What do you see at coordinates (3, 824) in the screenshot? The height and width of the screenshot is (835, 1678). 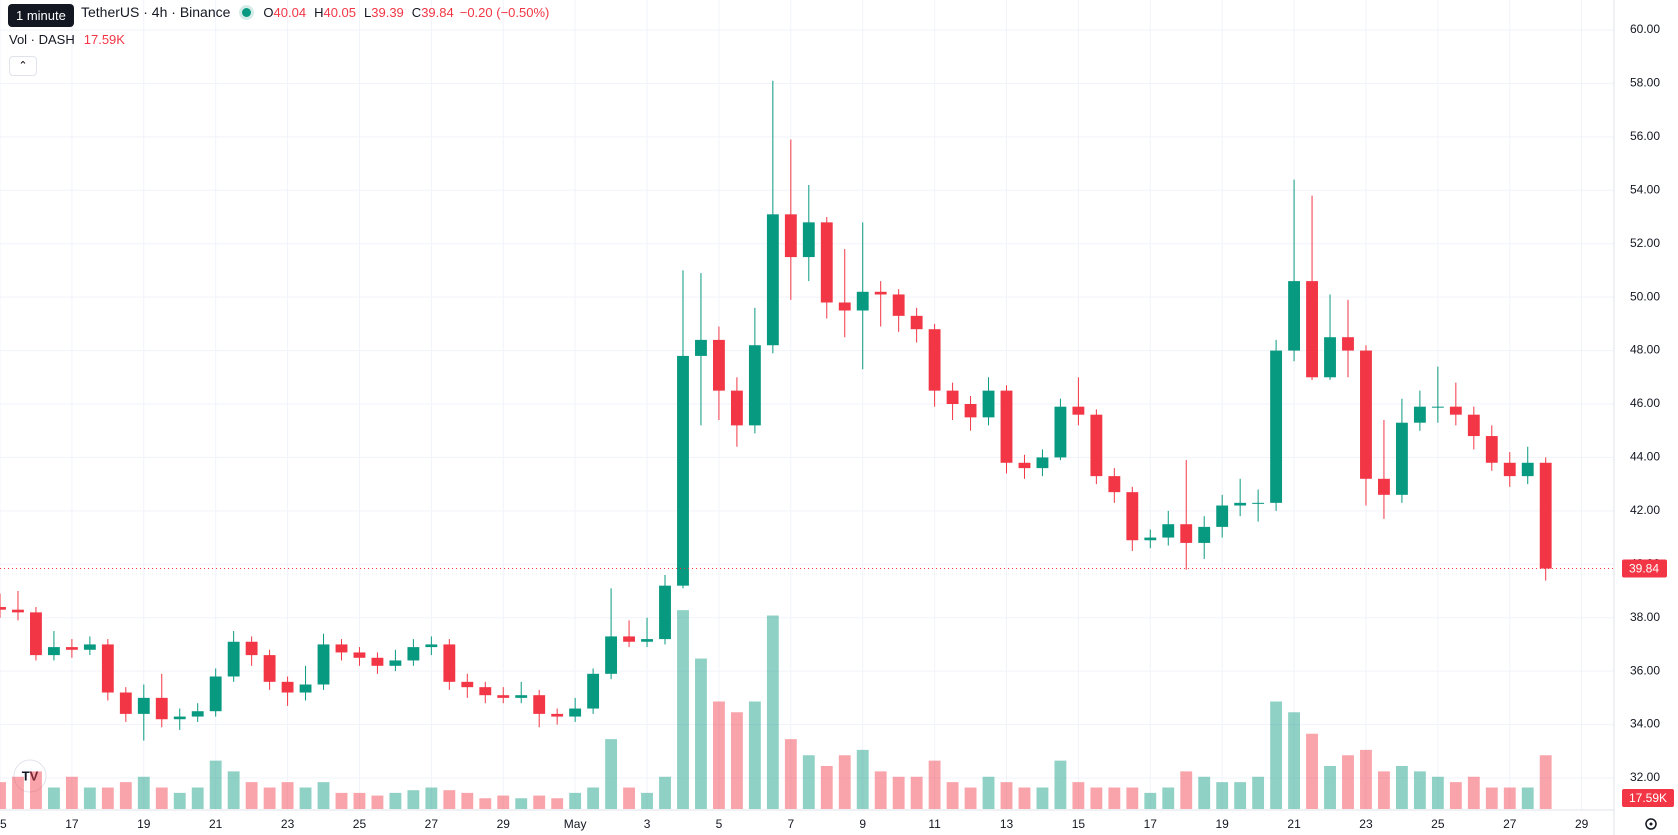 I see `x-tick-label: 15` at bounding box center [3, 824].